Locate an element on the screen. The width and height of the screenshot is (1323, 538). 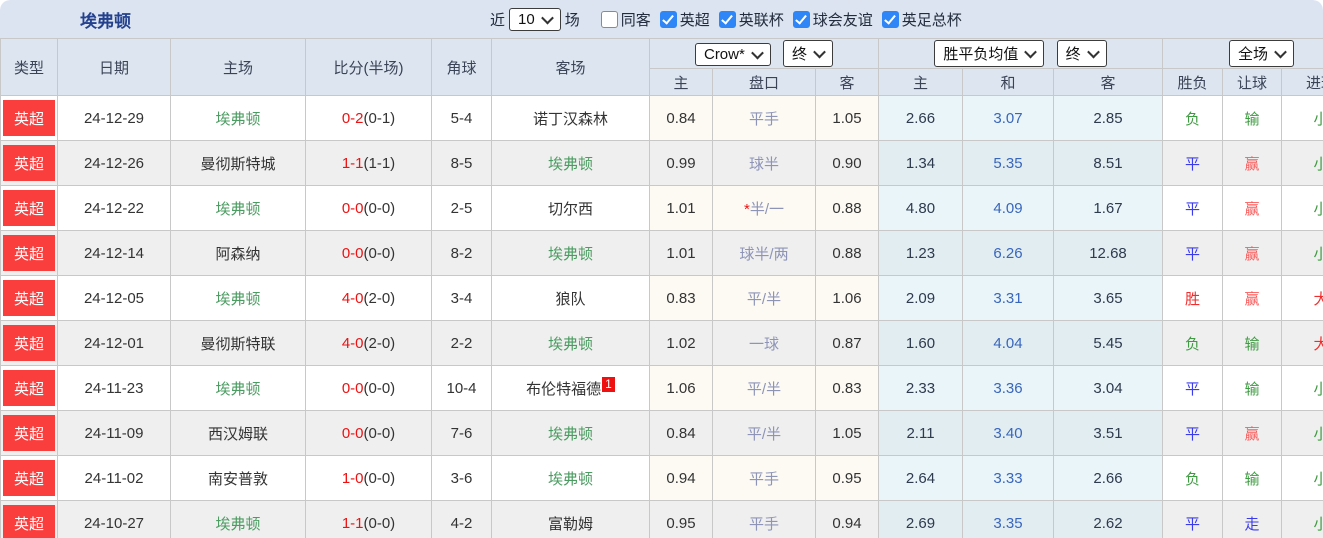
avg-away-cell: 2.85 is located at coordinates (1108, 118).